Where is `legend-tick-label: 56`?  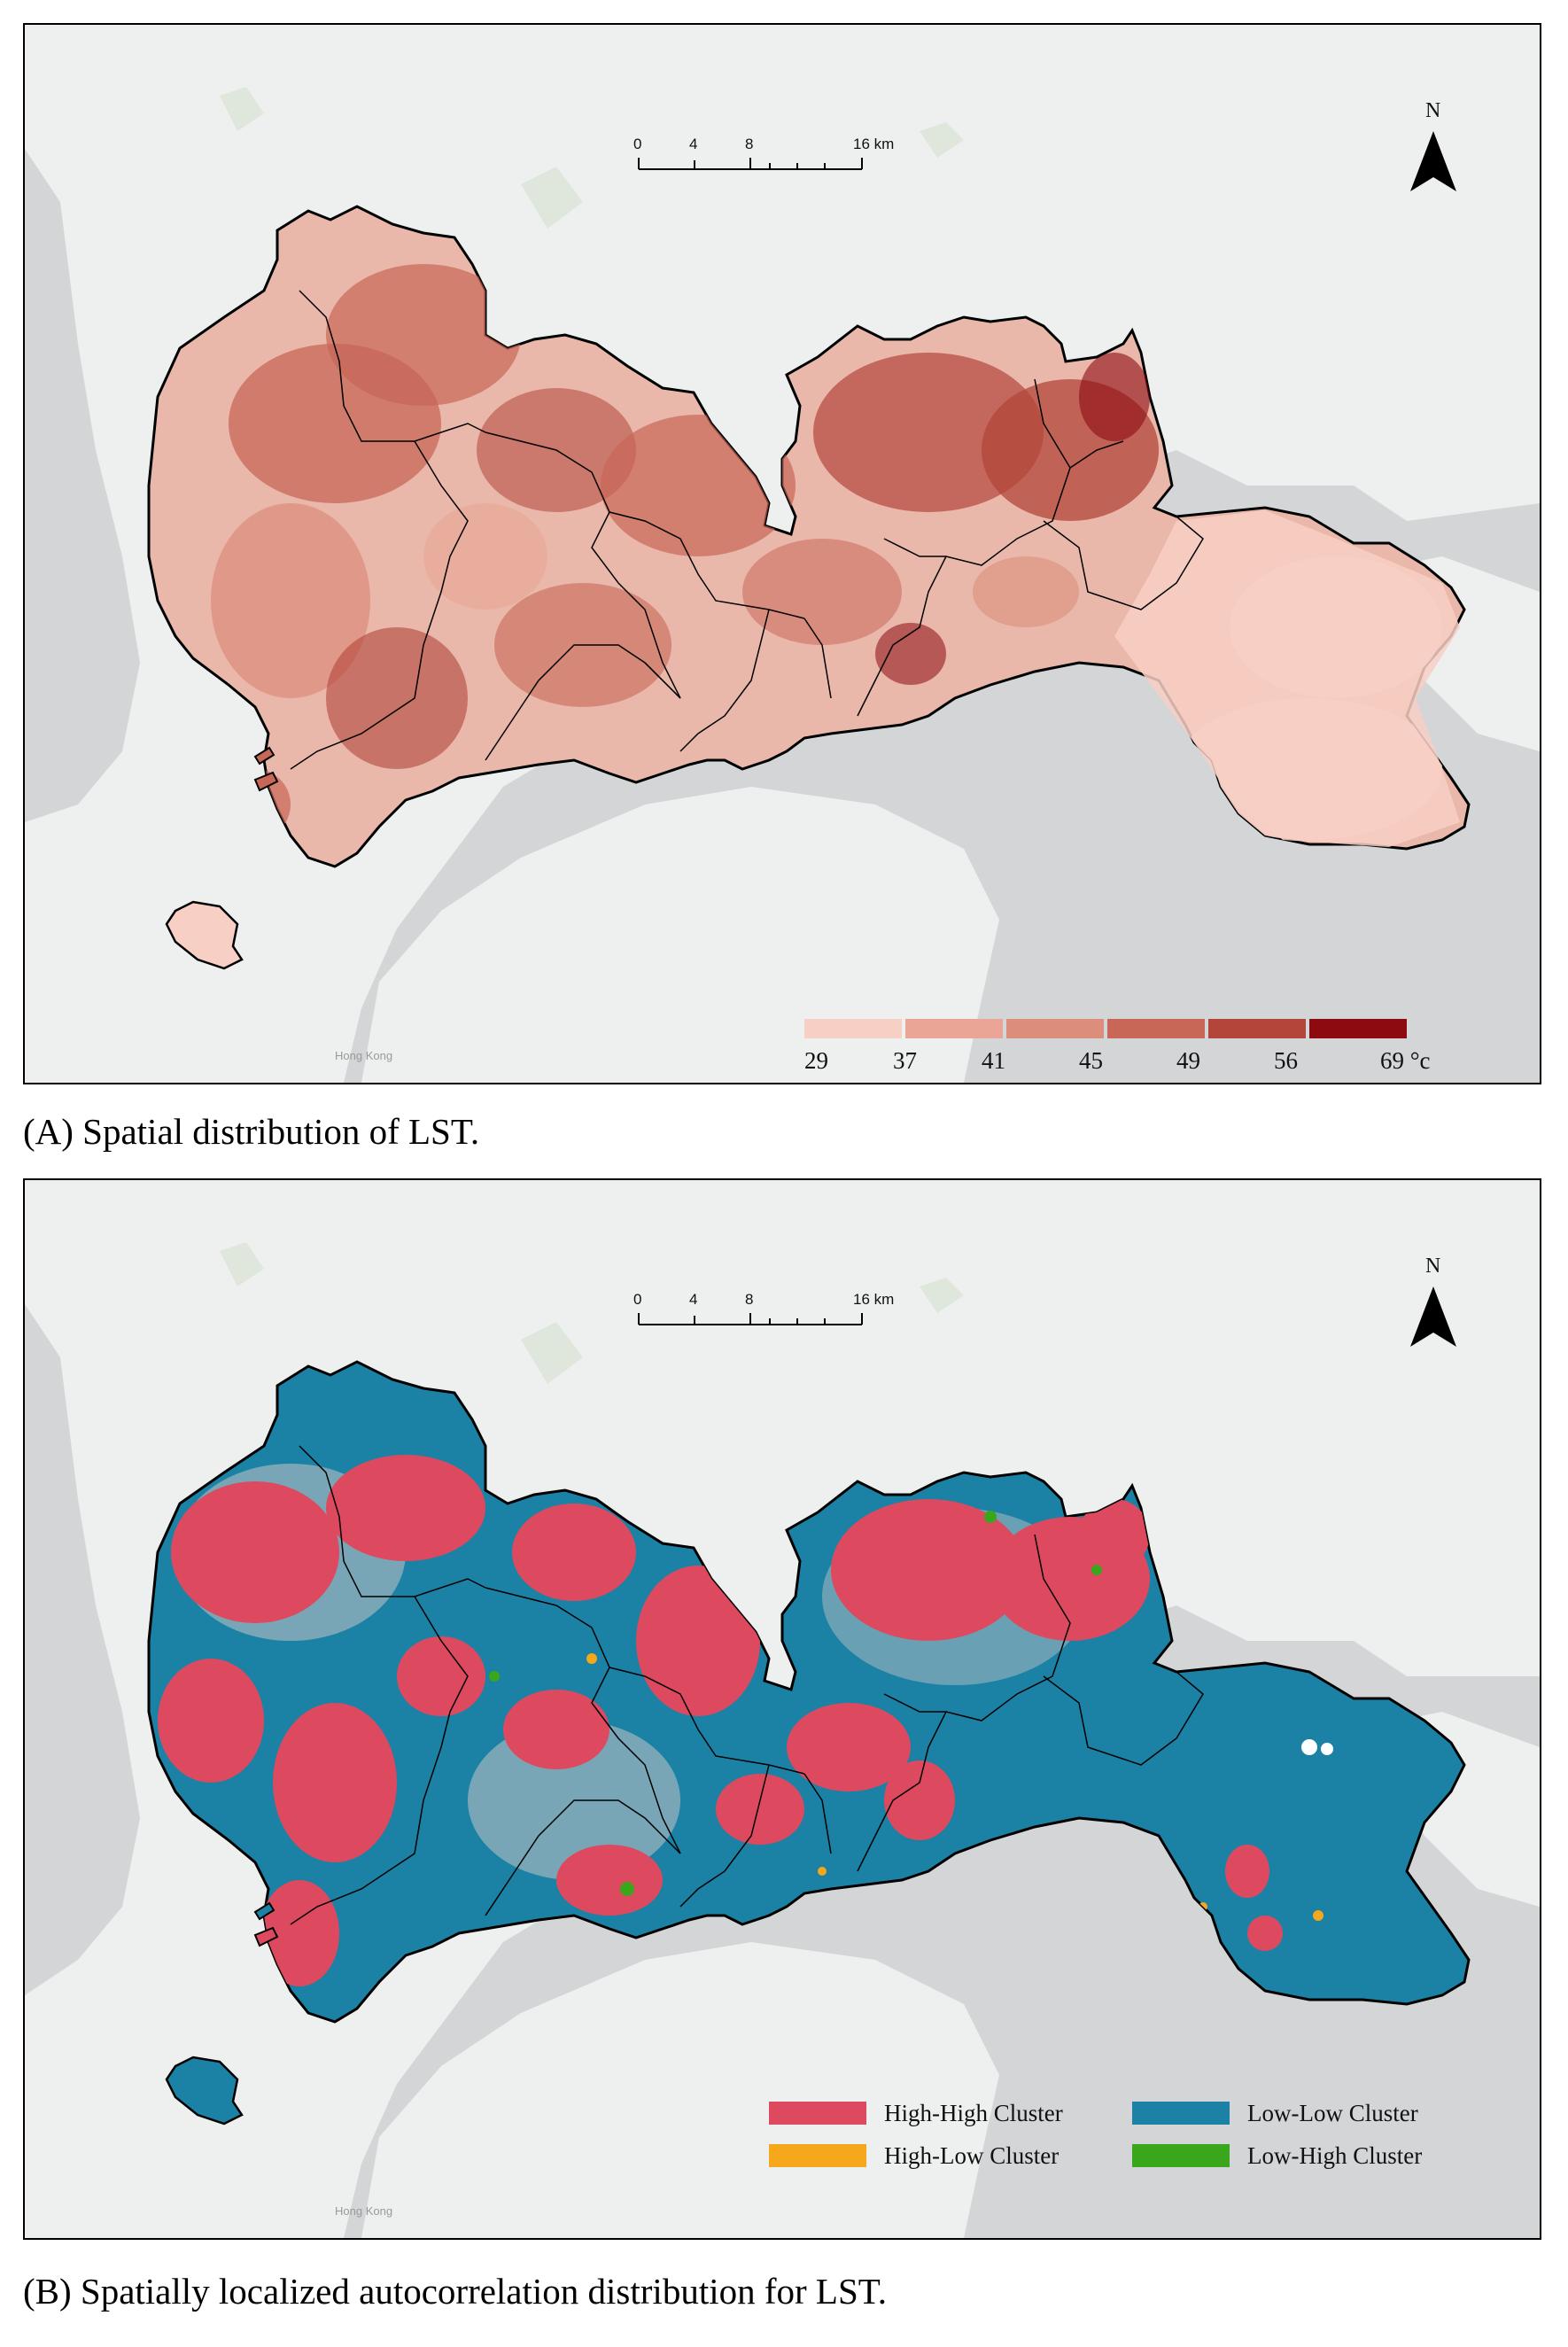
legend-tick-label: 56 is located at coordinates (1286, 1060).